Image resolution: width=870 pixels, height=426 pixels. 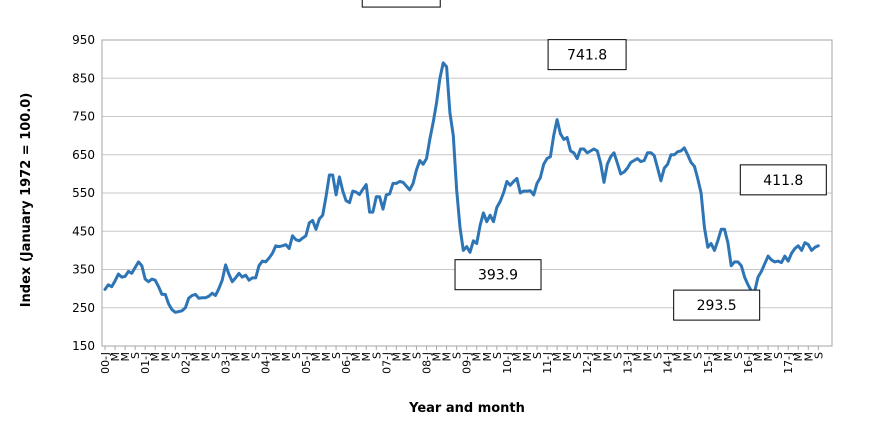 I want to click on x-tick-label: 01-J, so click(x=145, y=363).